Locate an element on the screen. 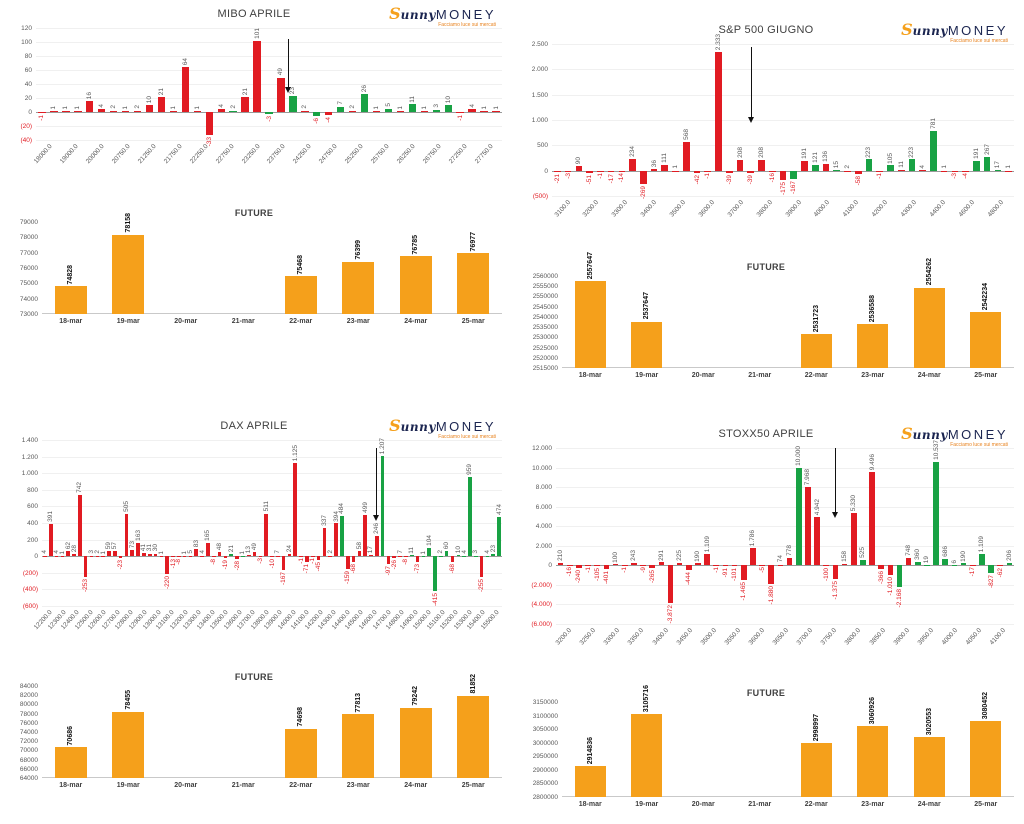 Image resolution: width=1024 pixels, height=824 pixels. bar-value-label: 11 is located at coordinates (901, 165).